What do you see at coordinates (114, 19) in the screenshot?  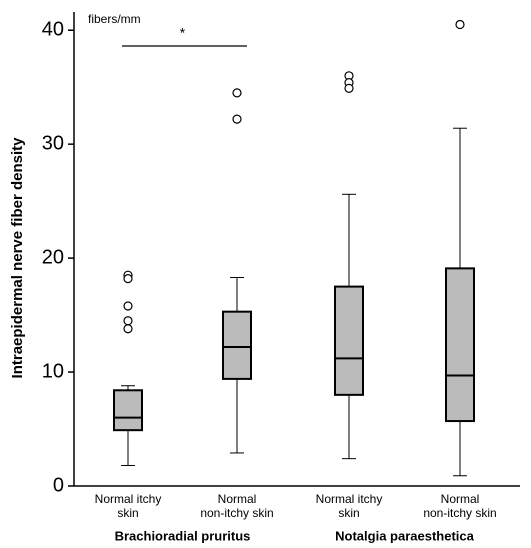 I see `unit-label: fibers/mm` at bounding box center [114, 19].